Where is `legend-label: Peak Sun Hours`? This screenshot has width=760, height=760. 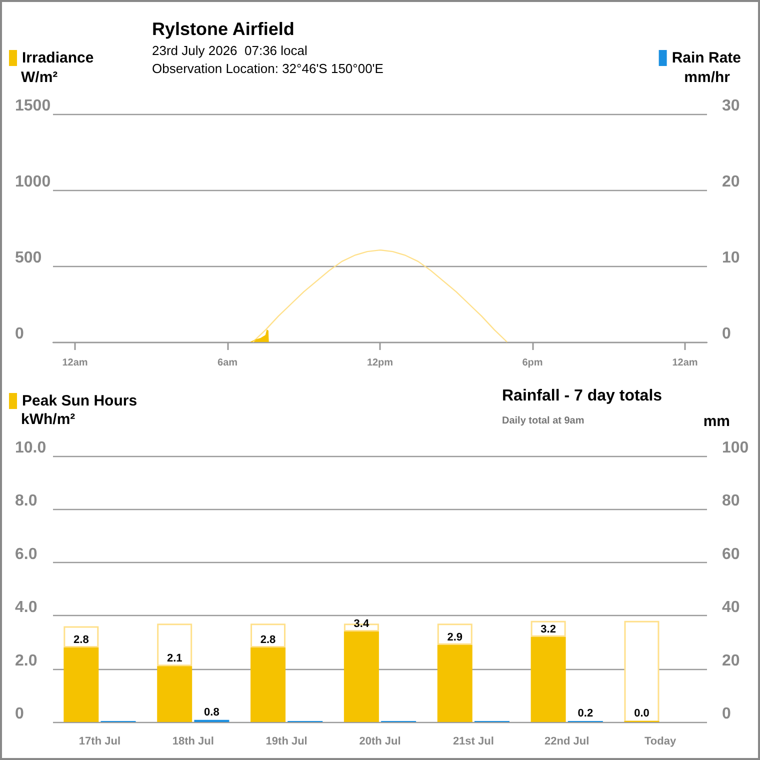
legend-label: Peak Sun Hours is located at coordinates (80, 401).